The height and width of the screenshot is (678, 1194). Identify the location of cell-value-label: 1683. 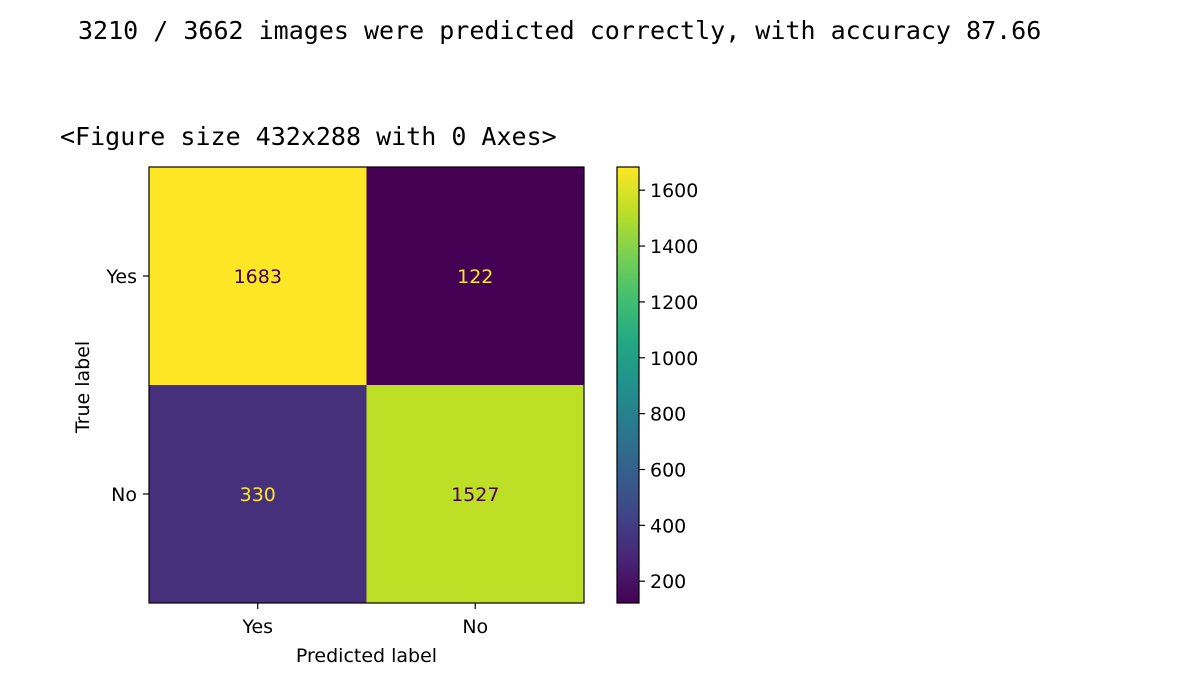
(258, 277).